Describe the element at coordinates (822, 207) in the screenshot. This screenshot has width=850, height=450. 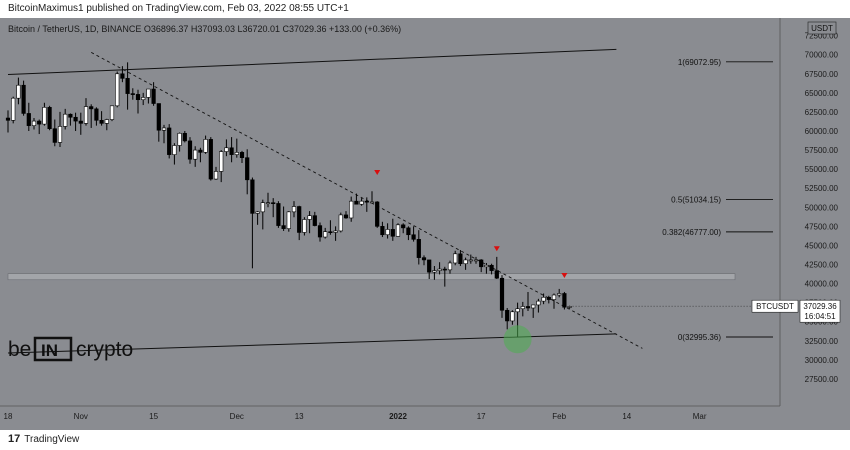
I see `y-tick-label: 50000.00` at that location.